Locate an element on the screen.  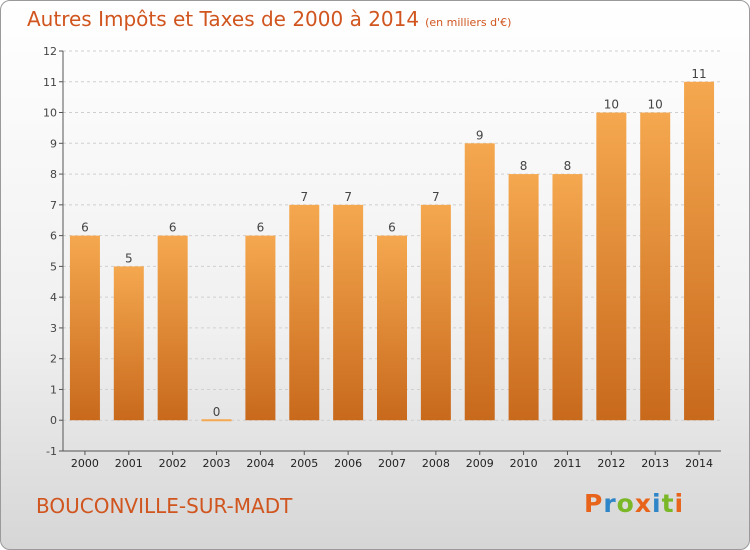
y-tick-label: 12 is located at coordinates (50, 51).